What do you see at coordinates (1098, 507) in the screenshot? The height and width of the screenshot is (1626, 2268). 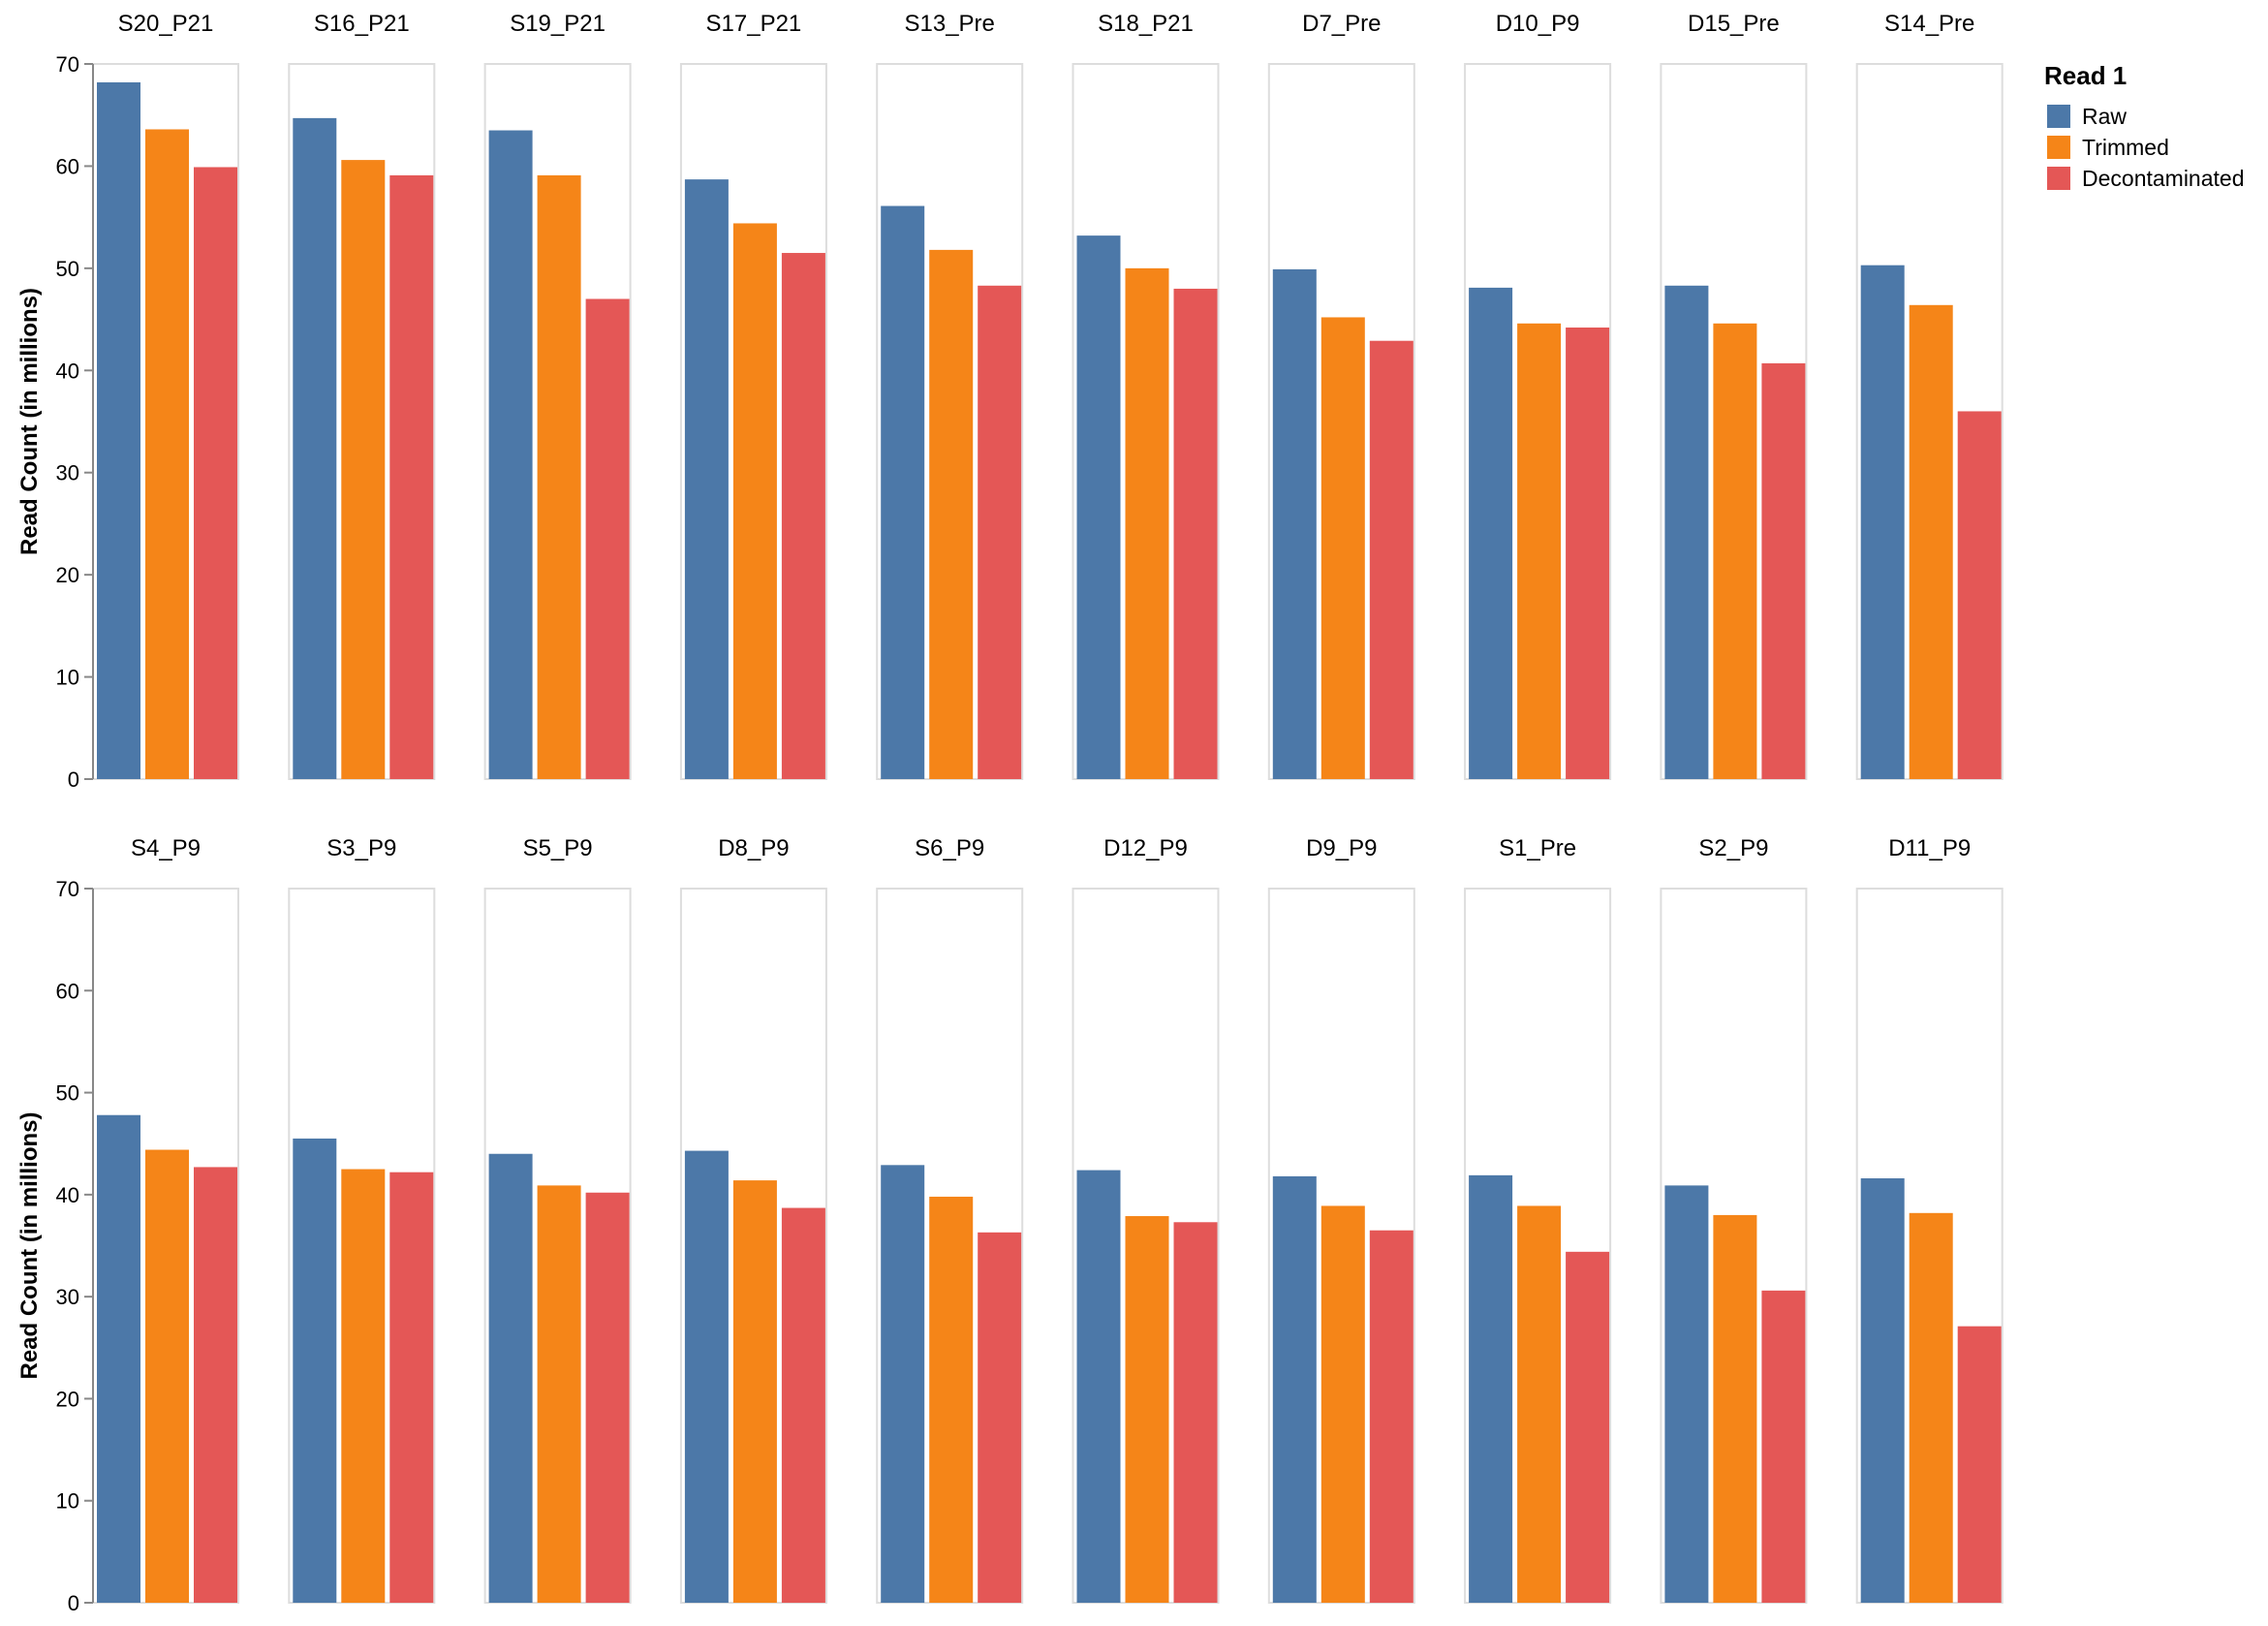 I see `bar-S18_P21-raw` at bounding box center [1098, 507].